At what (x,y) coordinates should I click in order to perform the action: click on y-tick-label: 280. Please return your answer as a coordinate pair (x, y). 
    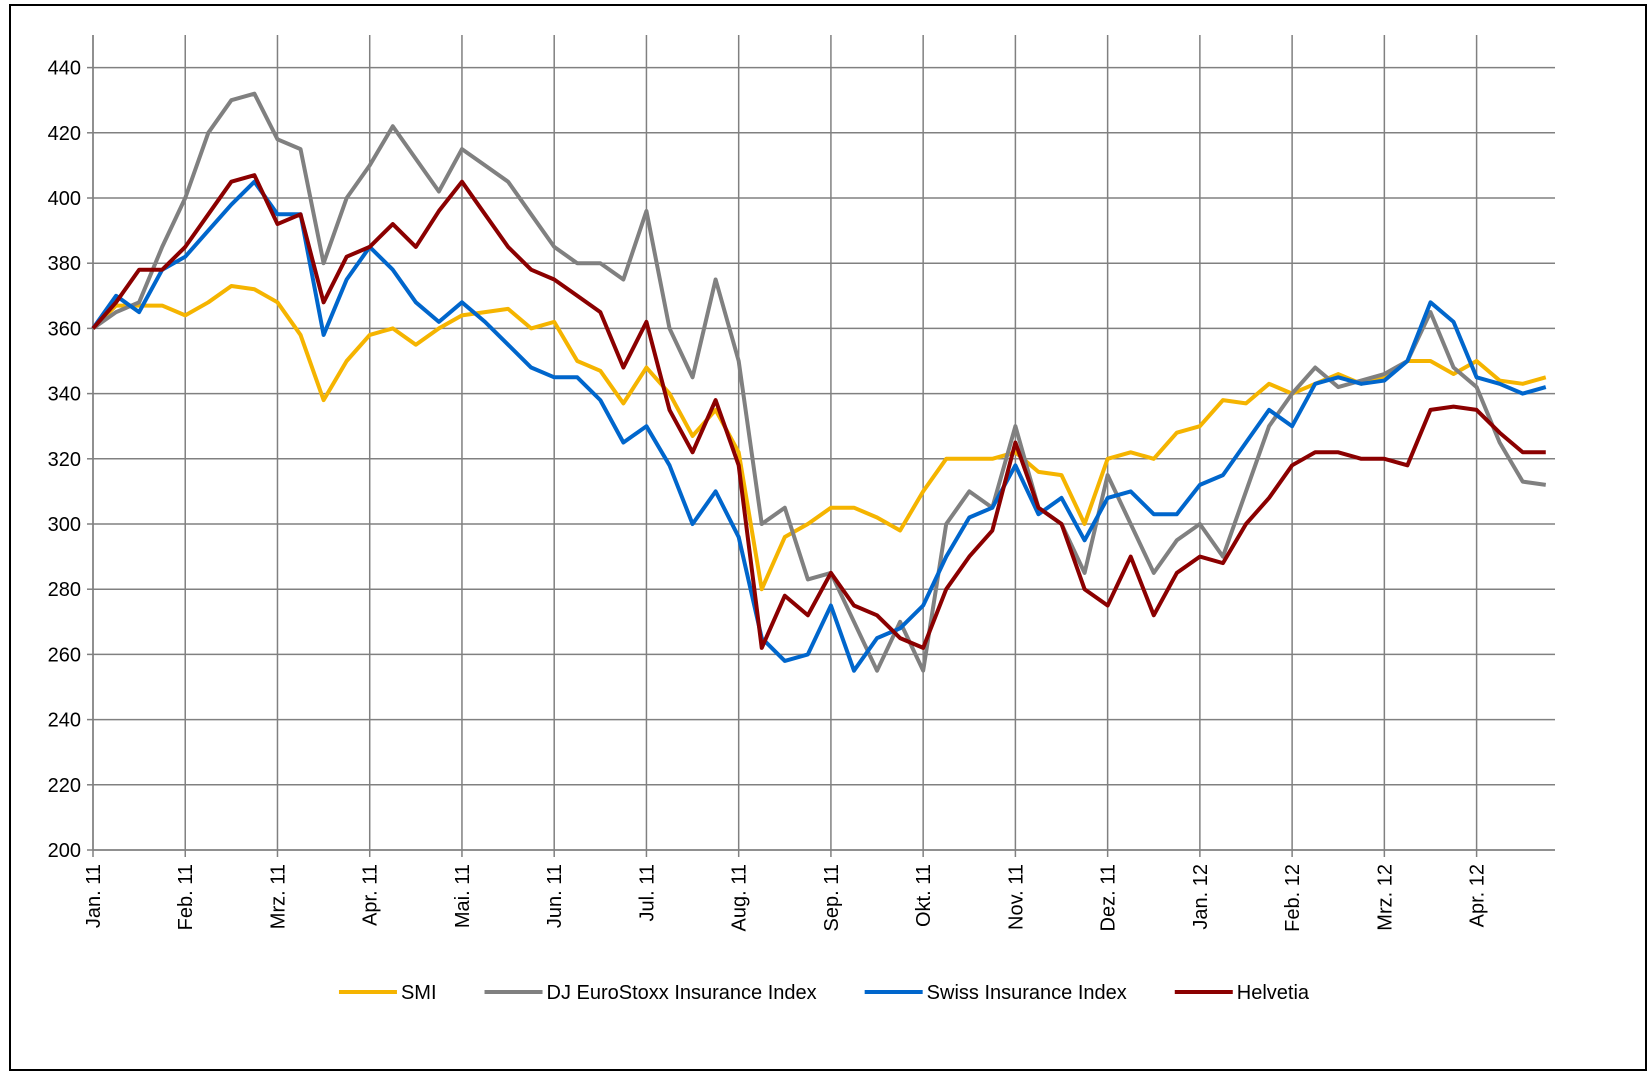
    Looking at the image, I should click on (64, 590).